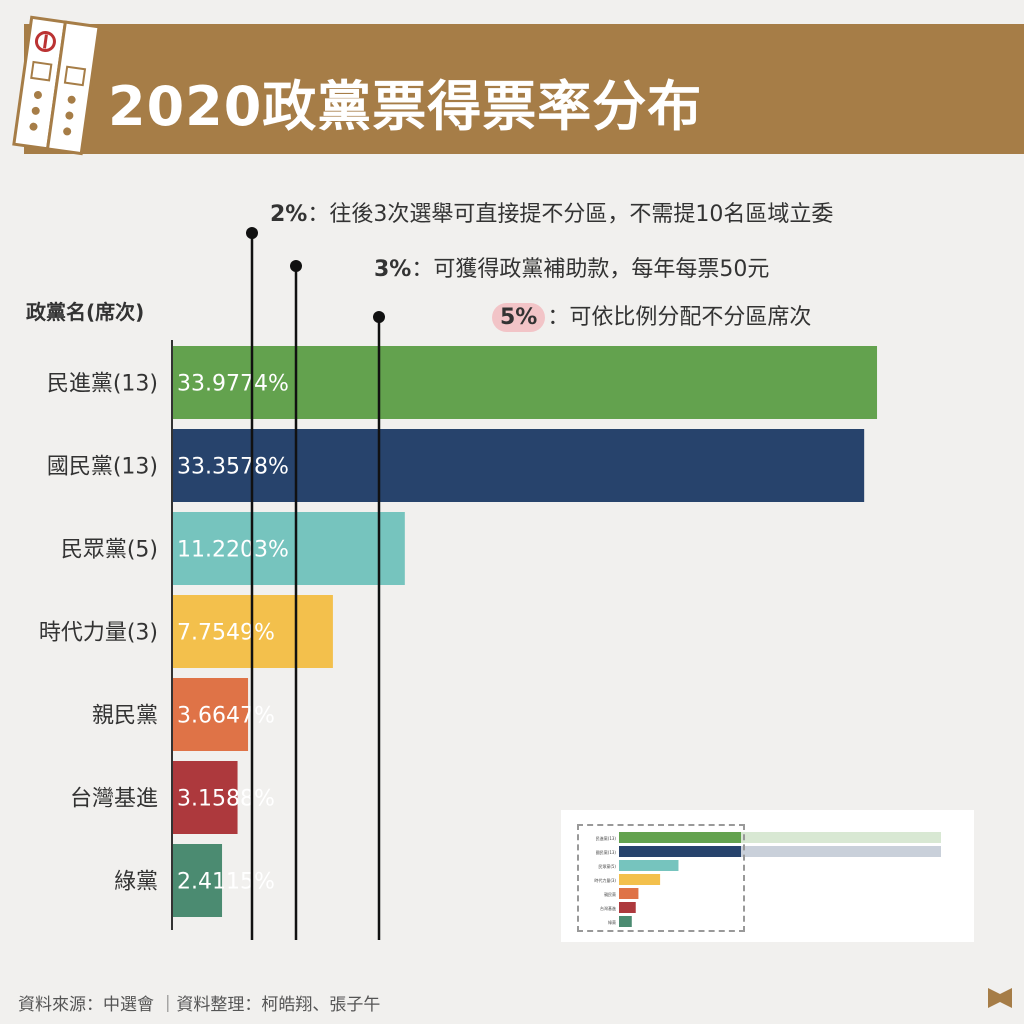  Describe the element at coordinates (289, 214) in the screenshot. I see `rule-pct-2: 2%` at that location.